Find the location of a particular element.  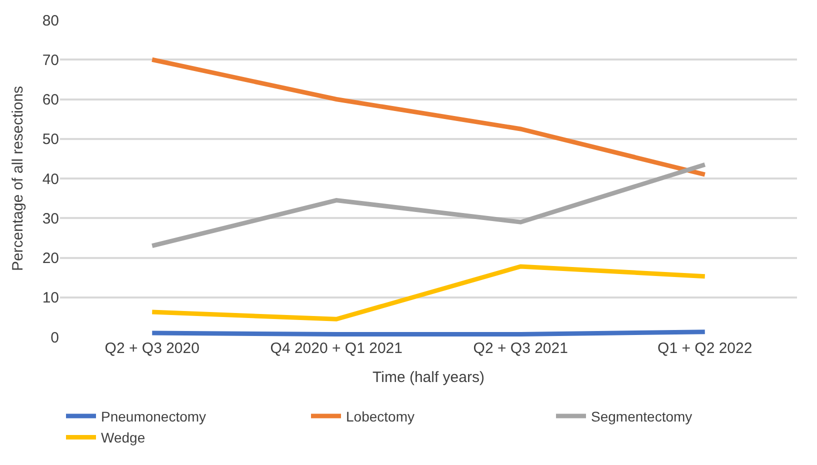

y-tick-label: 30 is located at coordinates (50, 219).